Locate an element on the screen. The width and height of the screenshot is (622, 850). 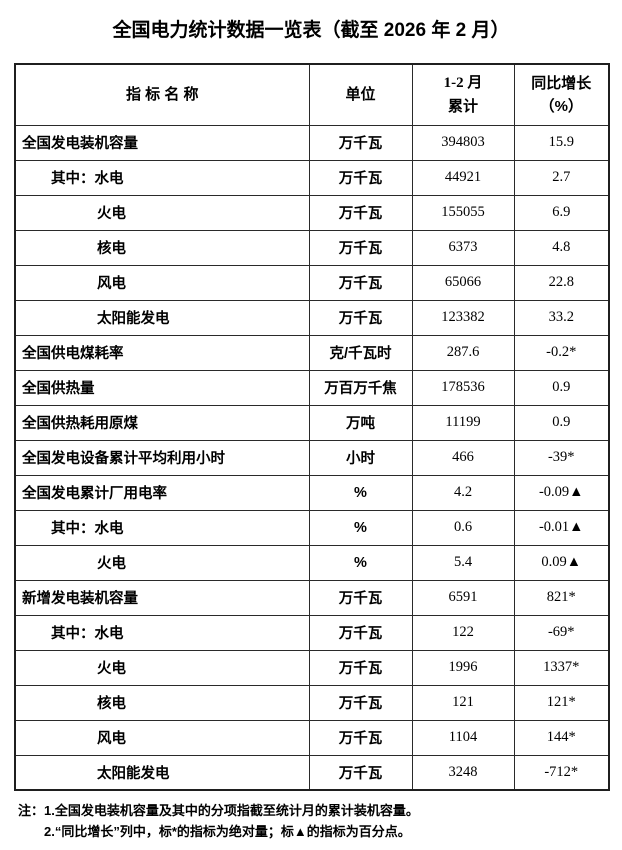
note-line-1: 注：1.全国发电装机容量及其中的分项指截至统计月的累计装机容量。 is located at coordinates (320, 810).